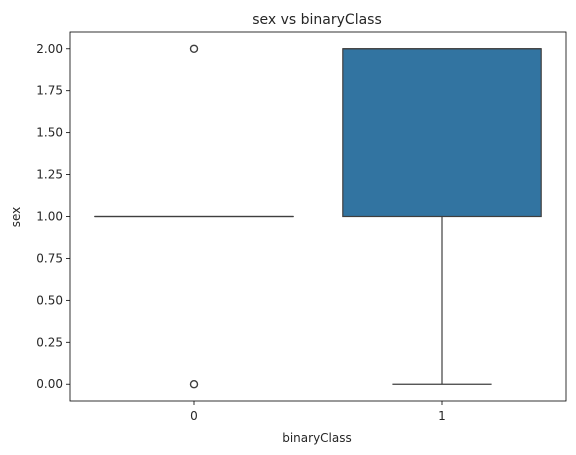 The width and height of the screenshot is (576, 455). What do you see at coordinates (317, 20) in the screenshot?
I see `chart-title: sex vs binaryClass` at bounding box center [317, 20].